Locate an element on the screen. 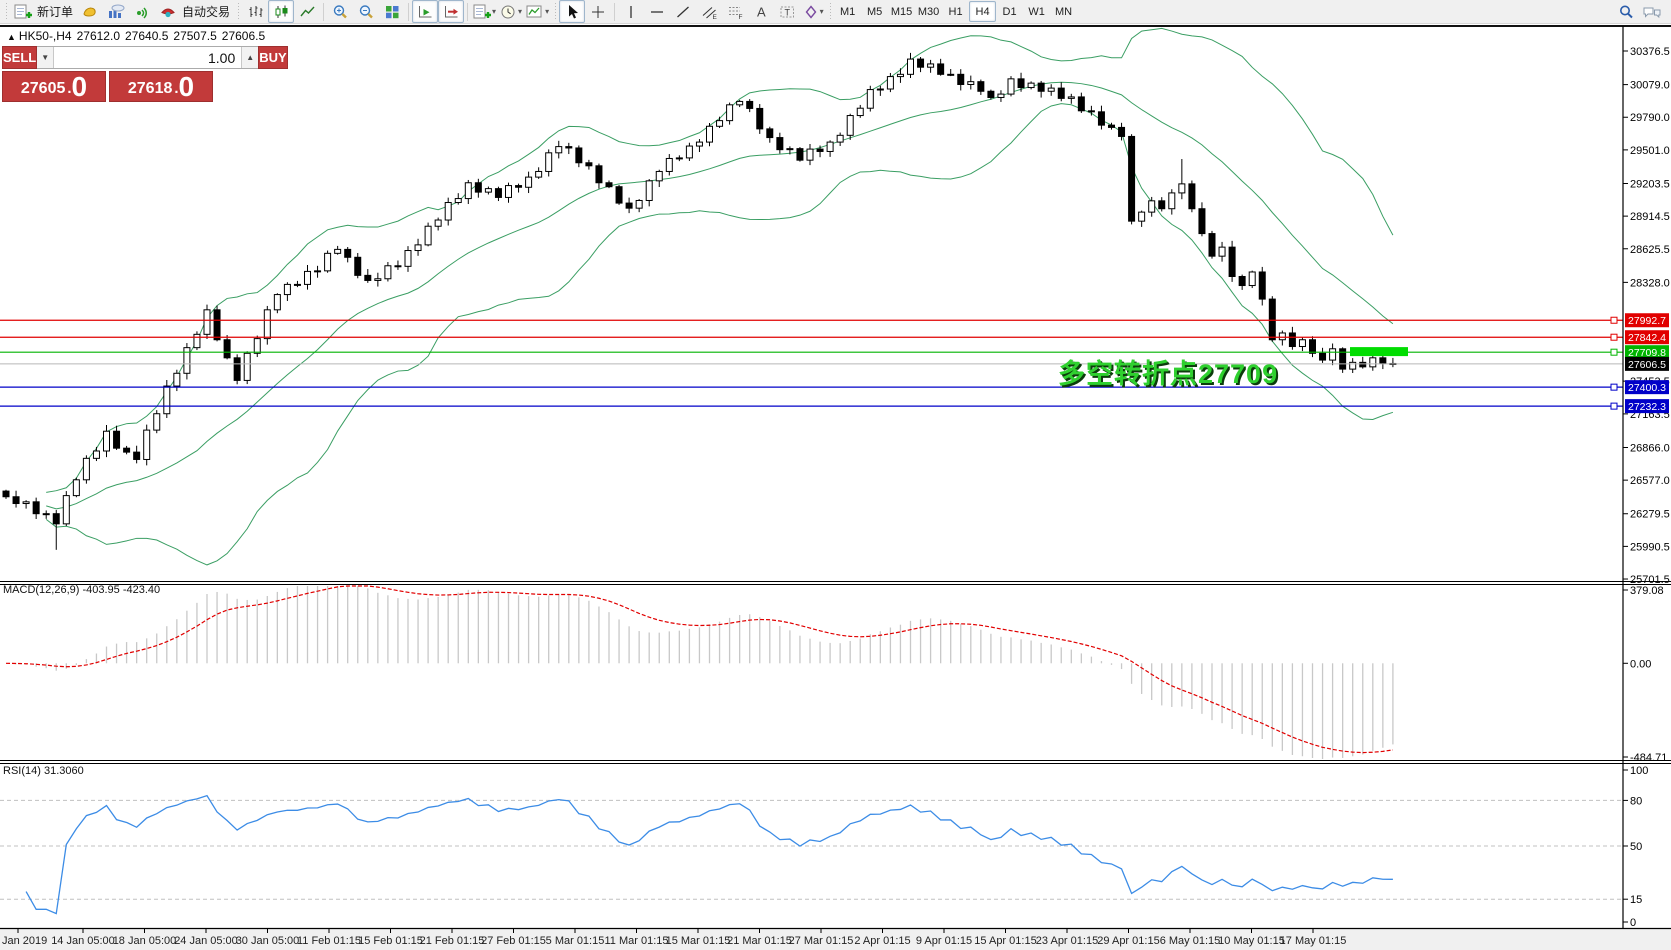  gold-icon-button is located at coordinates (90, 11).